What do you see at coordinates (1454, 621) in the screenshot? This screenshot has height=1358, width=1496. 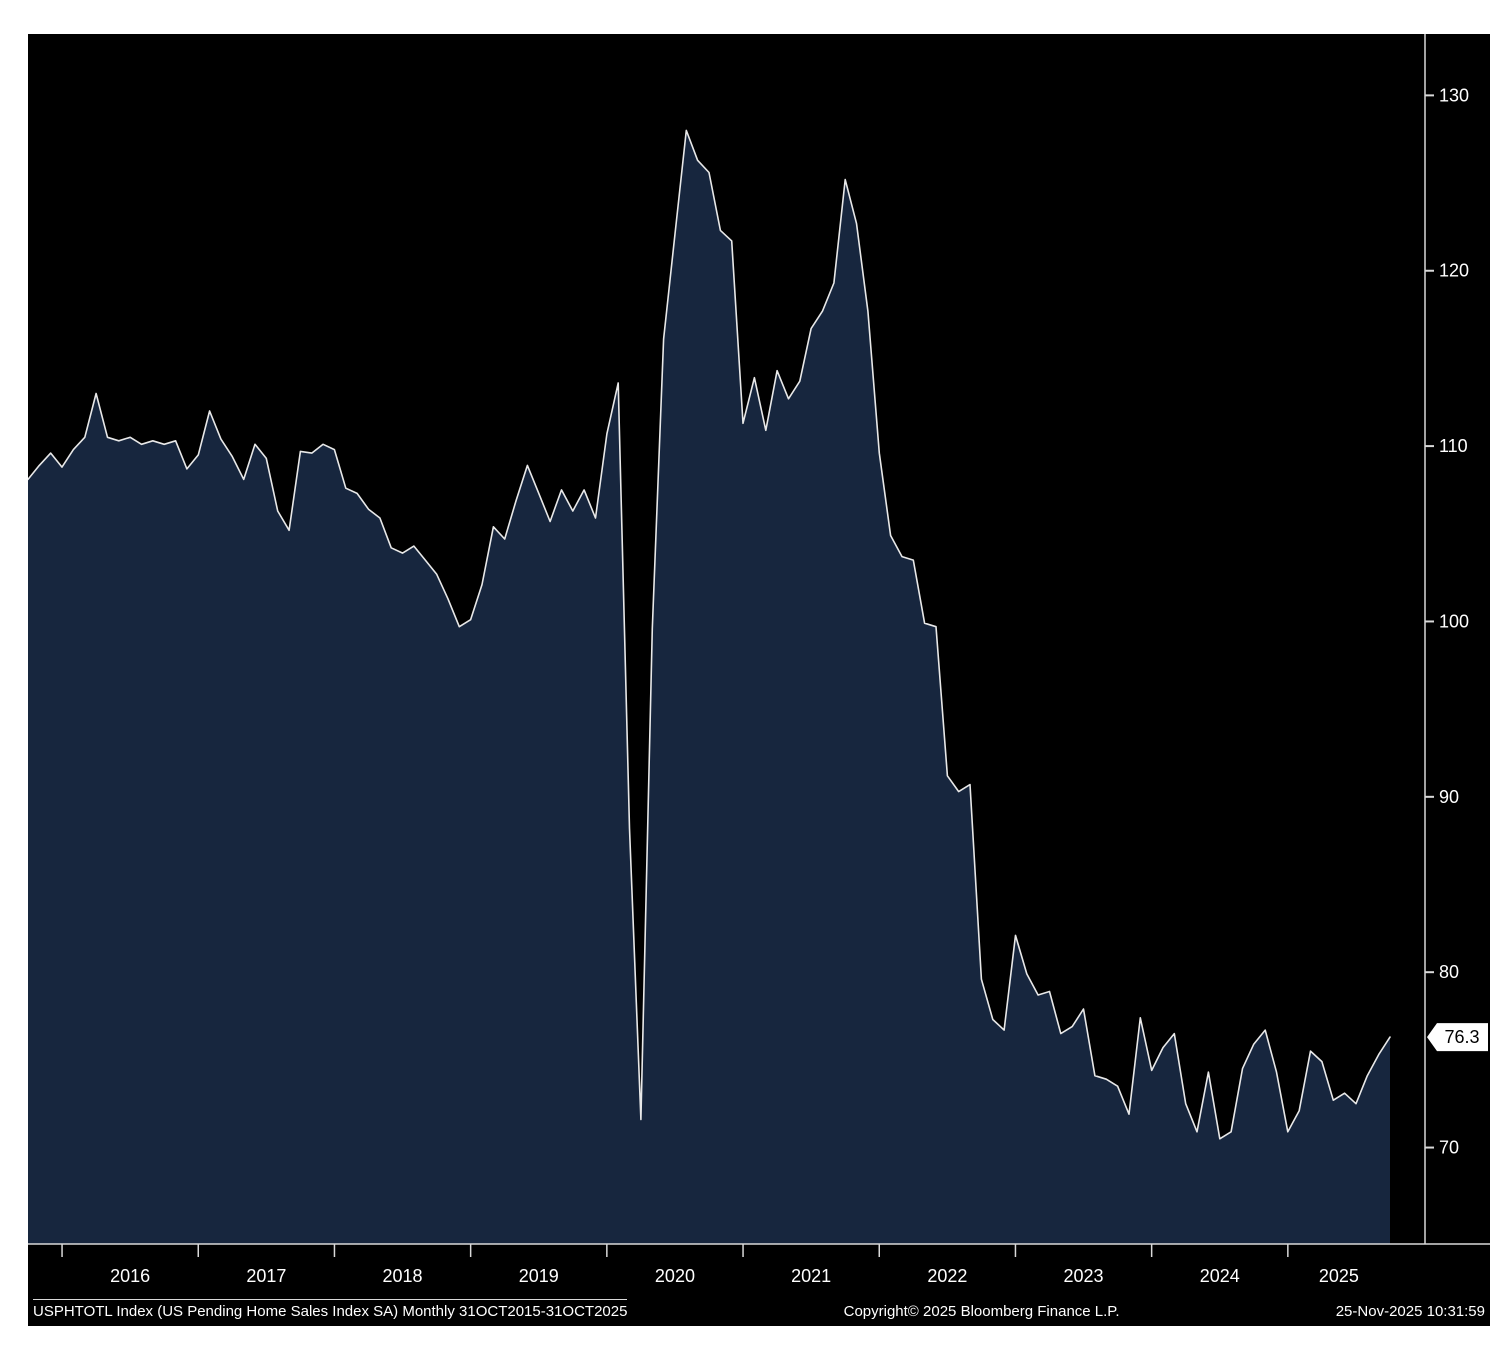 I see `y-tick-label: 100` at bounding box center [1454, 621].